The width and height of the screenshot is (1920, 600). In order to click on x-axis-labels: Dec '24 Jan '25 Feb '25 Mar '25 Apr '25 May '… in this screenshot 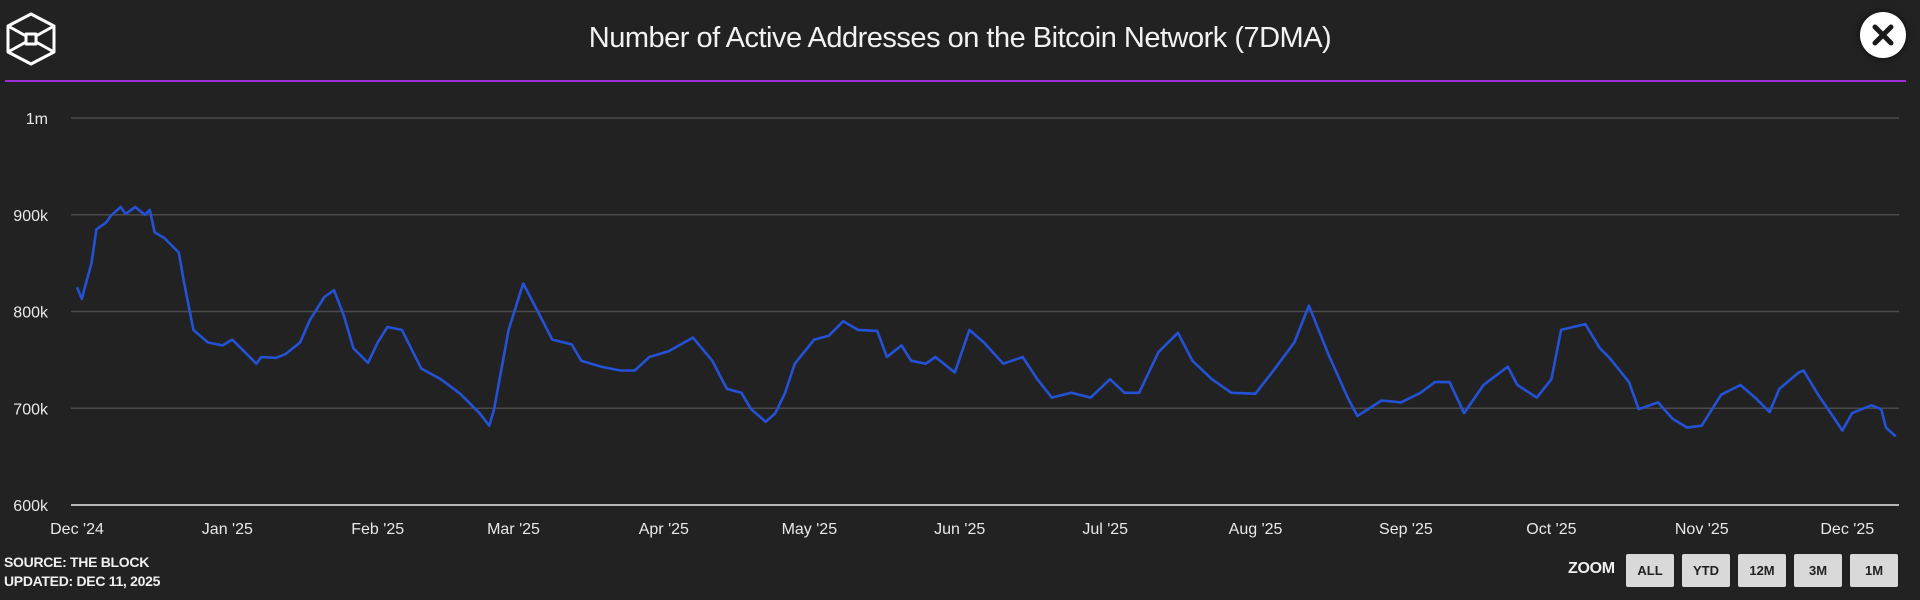, I will do `click(962, 529)`.